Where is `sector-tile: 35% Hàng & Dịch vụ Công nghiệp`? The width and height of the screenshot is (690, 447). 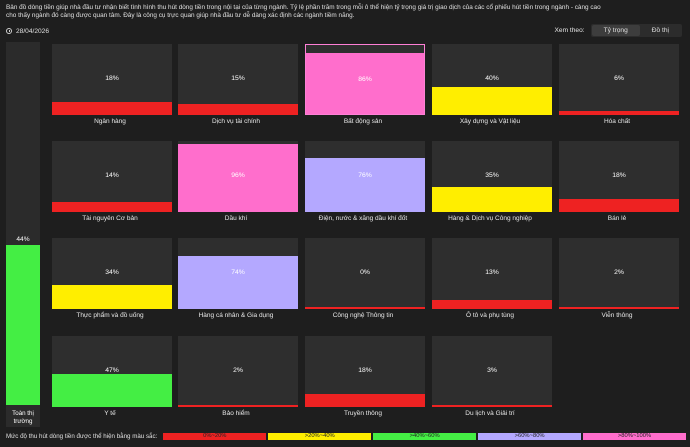 sector-tile: 35% Hàng & Dịch vụ Công nghiệp is located at coordinates (491, 181).